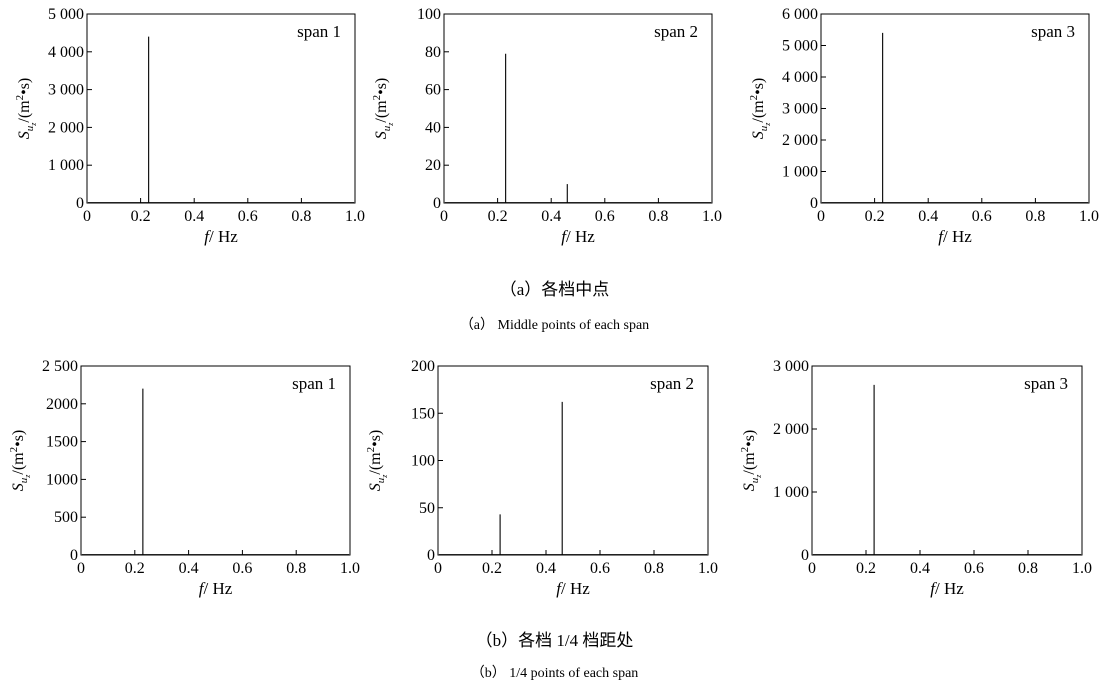 Image resolution: width=1109 pixels, height=684 pixels. What do you see at coordinates (433, 127) in the screenshot?
I see `y-tick-label: 40` at bounding box center [433, 127].